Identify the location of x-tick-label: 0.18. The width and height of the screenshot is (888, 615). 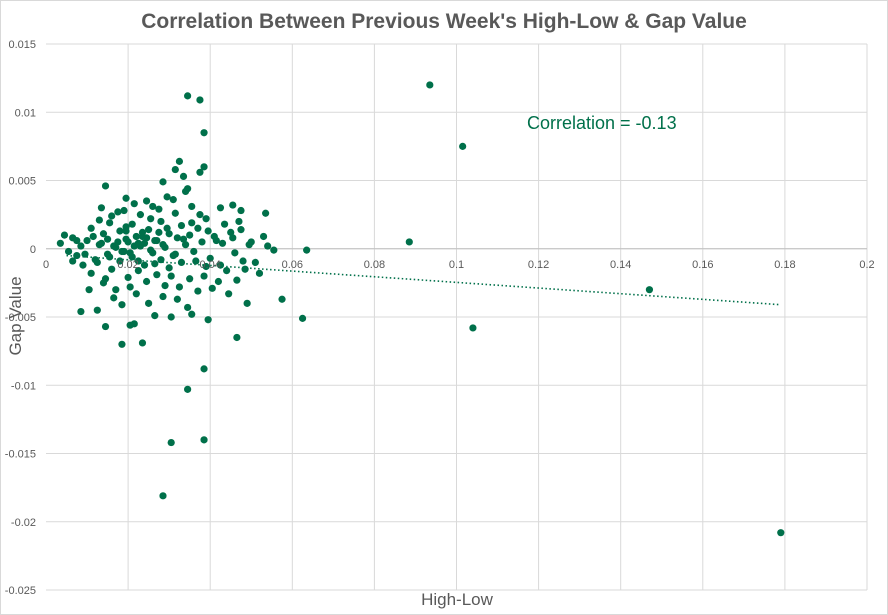
(784, 265).